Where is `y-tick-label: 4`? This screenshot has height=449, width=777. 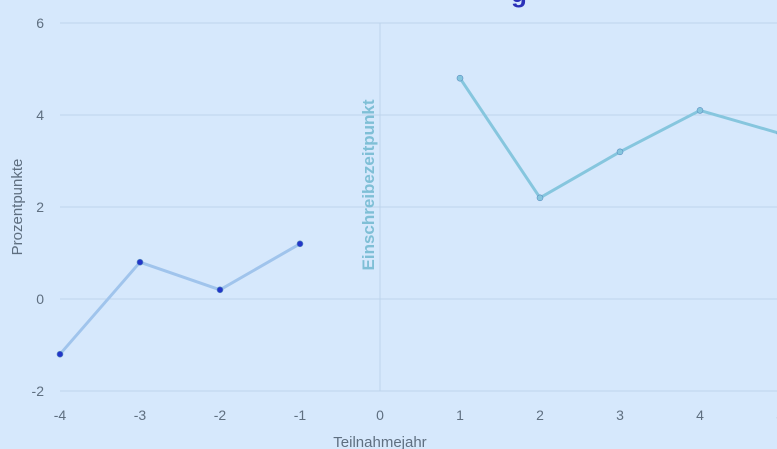 y-tick-label: 4 is located at coordinates (40, 115).